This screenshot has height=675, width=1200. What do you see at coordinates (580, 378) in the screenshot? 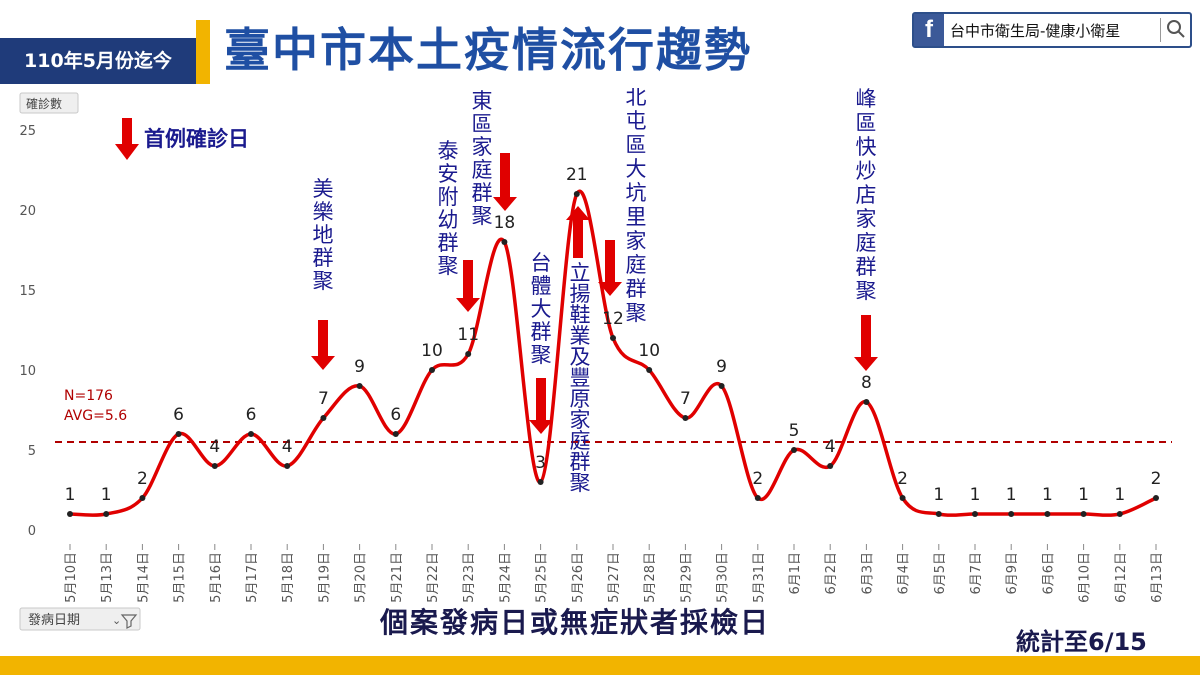
I see `annotation-label: 立揚鞋業及豐原家庭群聚` at bounding box center [580, 378].